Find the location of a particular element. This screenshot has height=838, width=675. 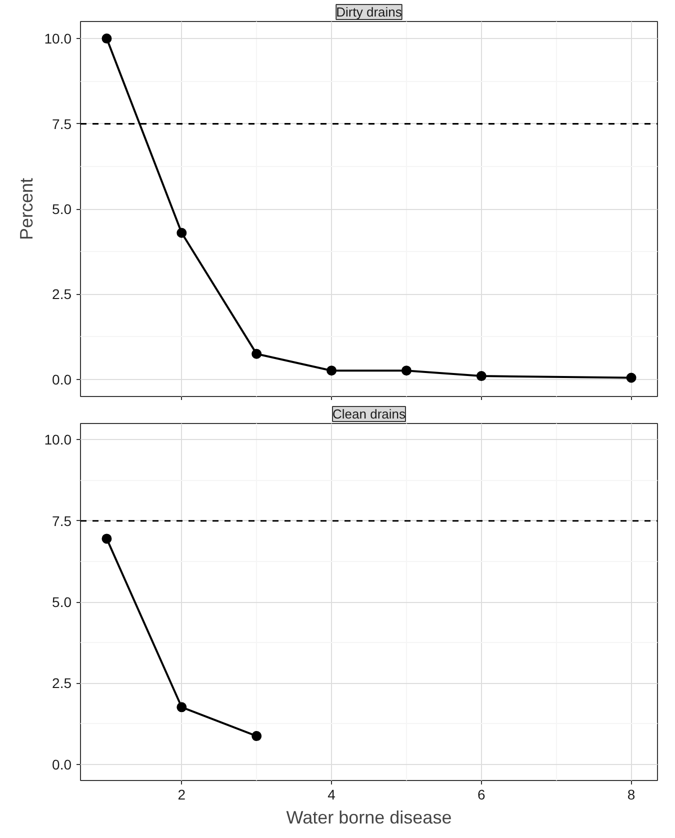

x-tick-label: 2 is located at coordinates (182, 794).